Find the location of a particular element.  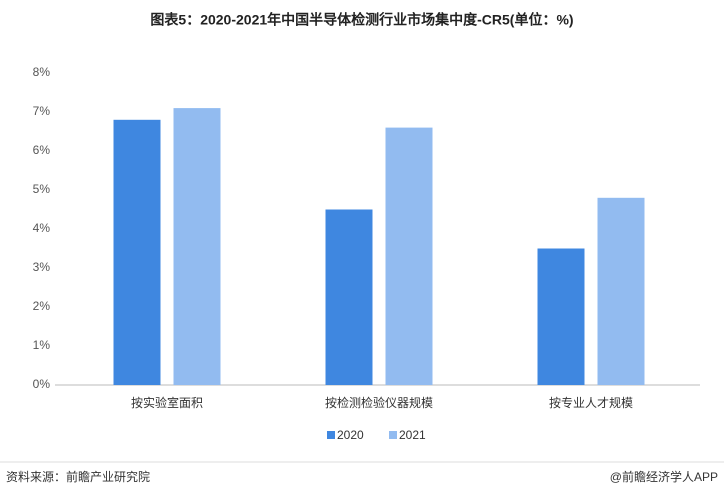

chart-title: 图表5：2020-2021年中国半导体检测行业市场集中度-CR5(单位：%) is located at coordinates (361, 20).